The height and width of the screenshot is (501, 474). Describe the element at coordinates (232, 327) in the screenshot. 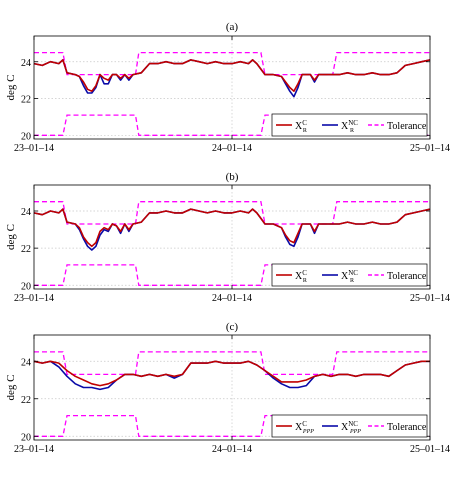

I see `panel-title: (c)` at that location.